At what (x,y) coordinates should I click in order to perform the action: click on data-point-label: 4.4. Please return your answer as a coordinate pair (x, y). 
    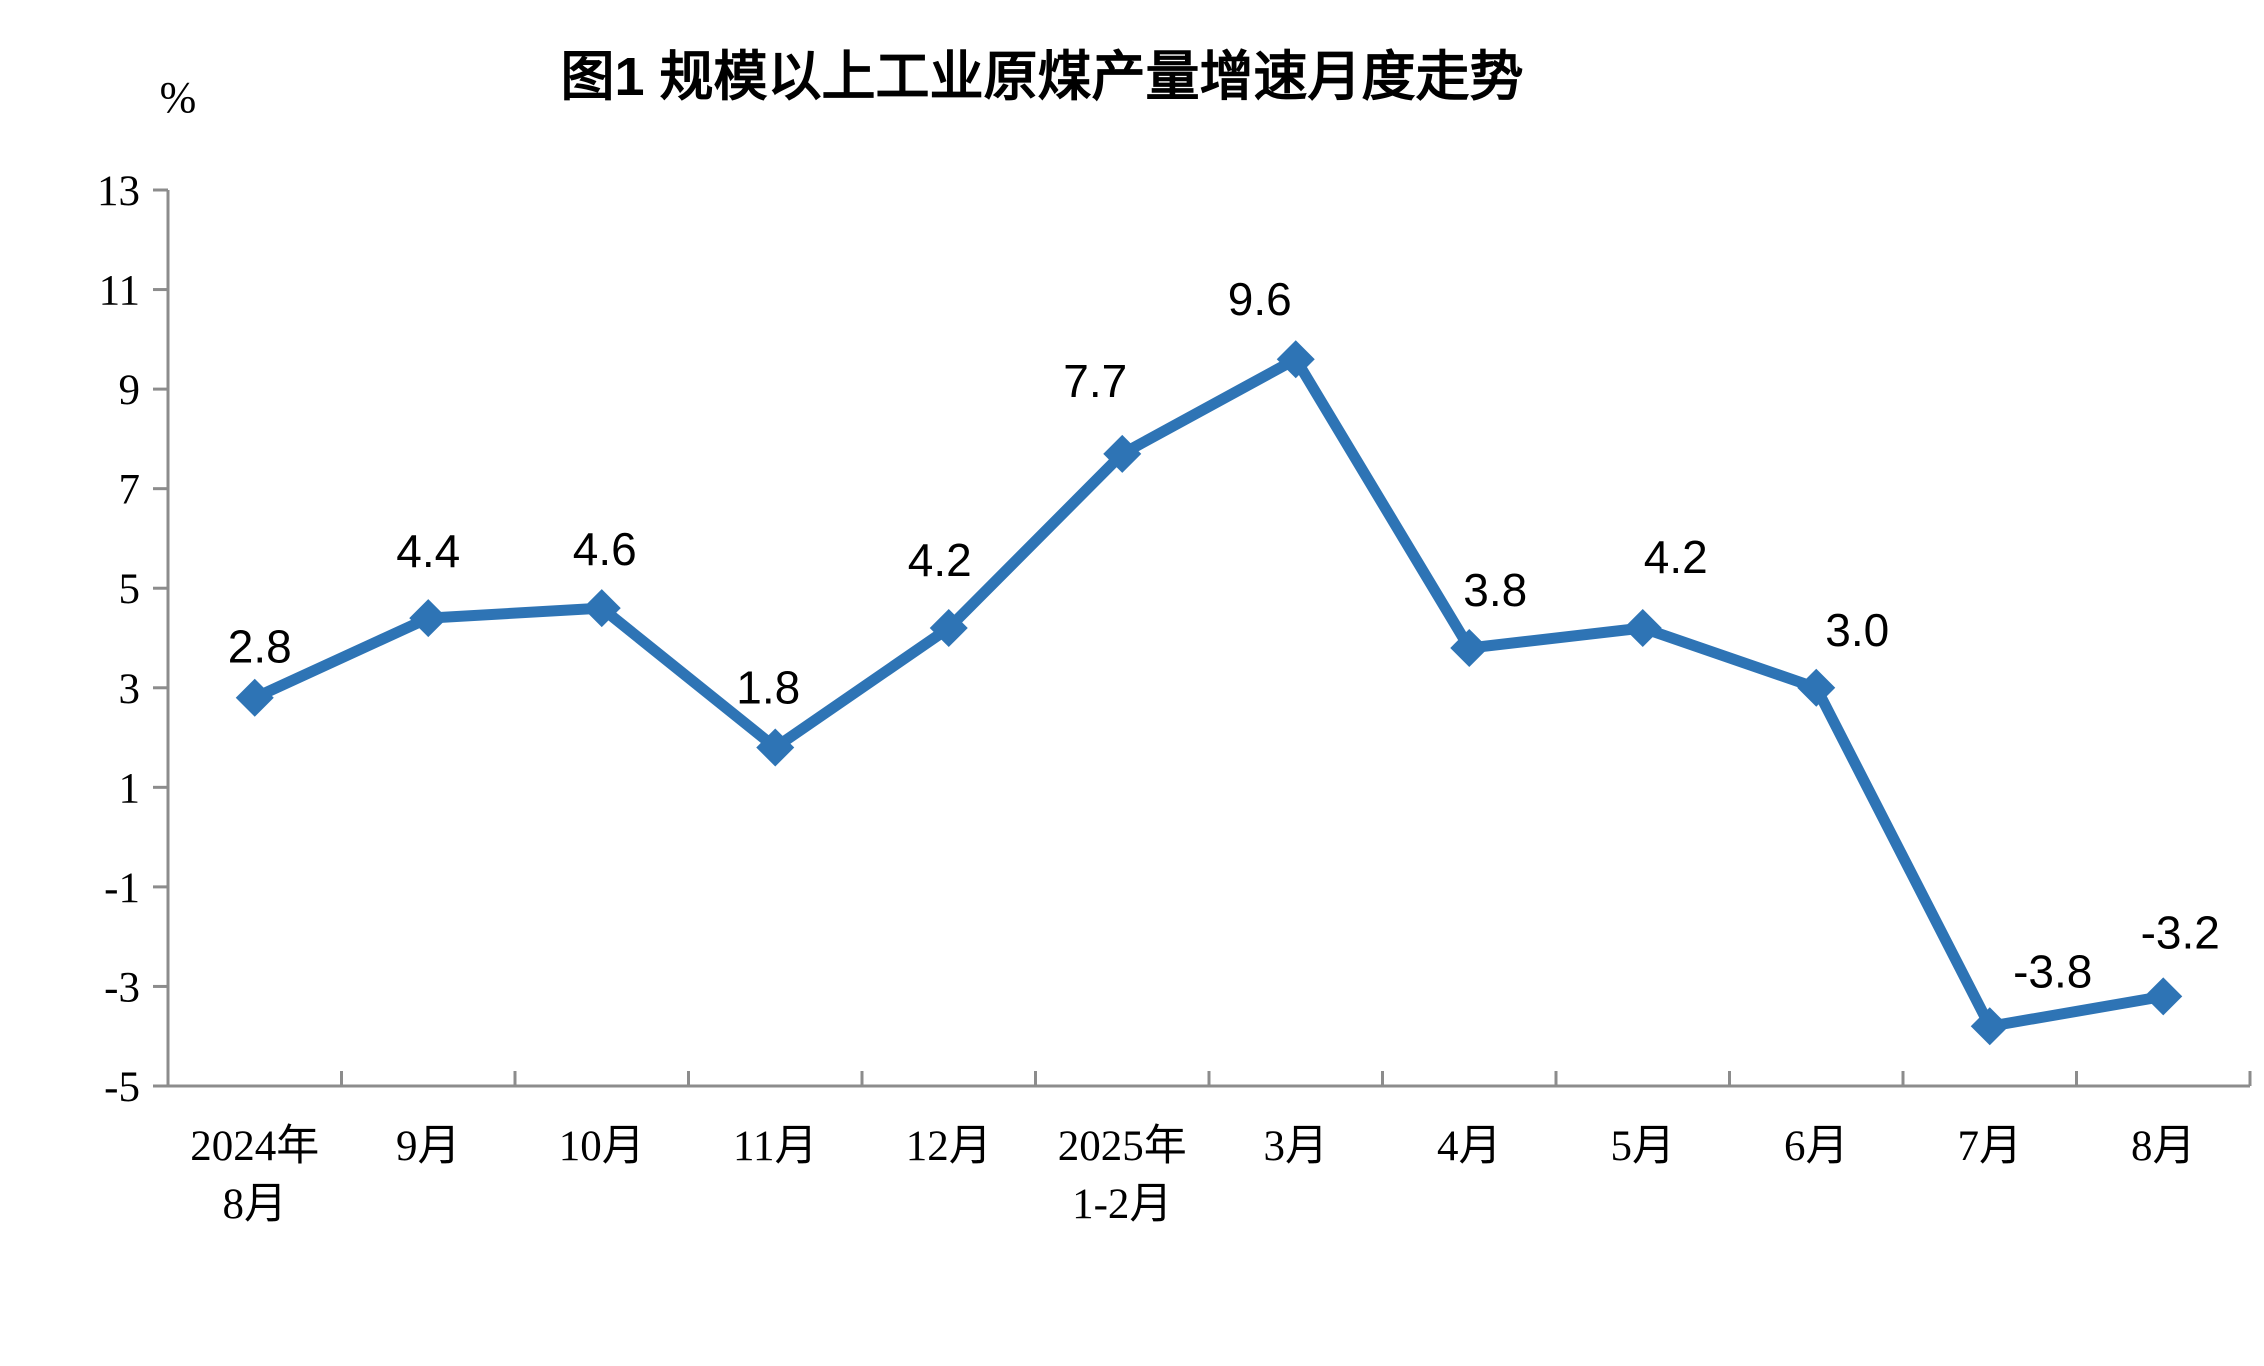
    Looking at the image, I should click on (428, 551).